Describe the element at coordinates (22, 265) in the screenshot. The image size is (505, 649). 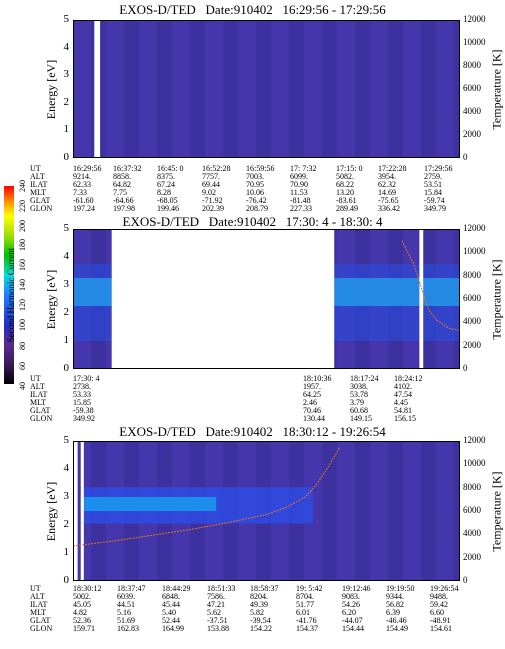
I see `colorbar-tick: 160` at that location.